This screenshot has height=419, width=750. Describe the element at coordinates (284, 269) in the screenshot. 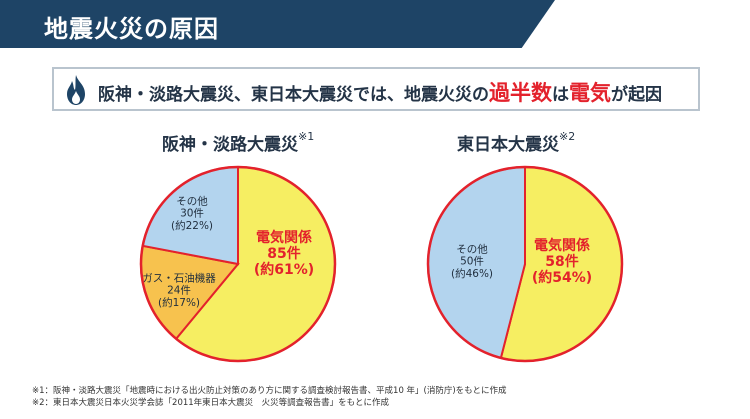

I see `slice-label: (約61%)` at that location.